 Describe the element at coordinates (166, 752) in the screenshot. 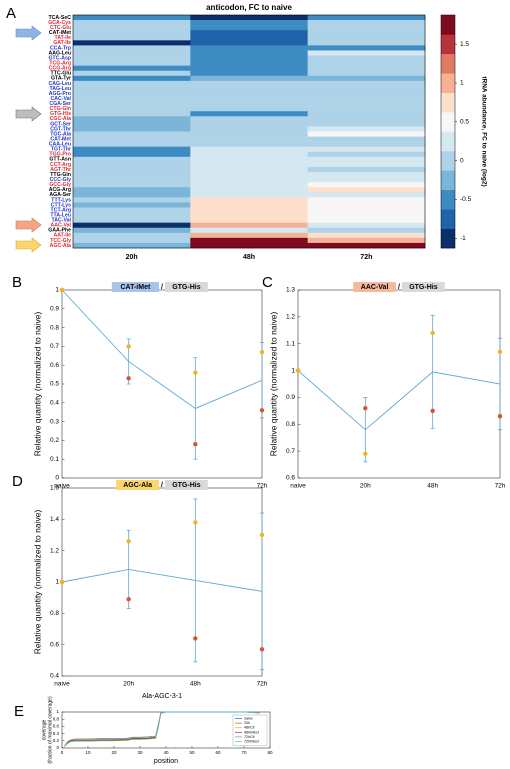

I see `x-tick-label: 40` at that location.